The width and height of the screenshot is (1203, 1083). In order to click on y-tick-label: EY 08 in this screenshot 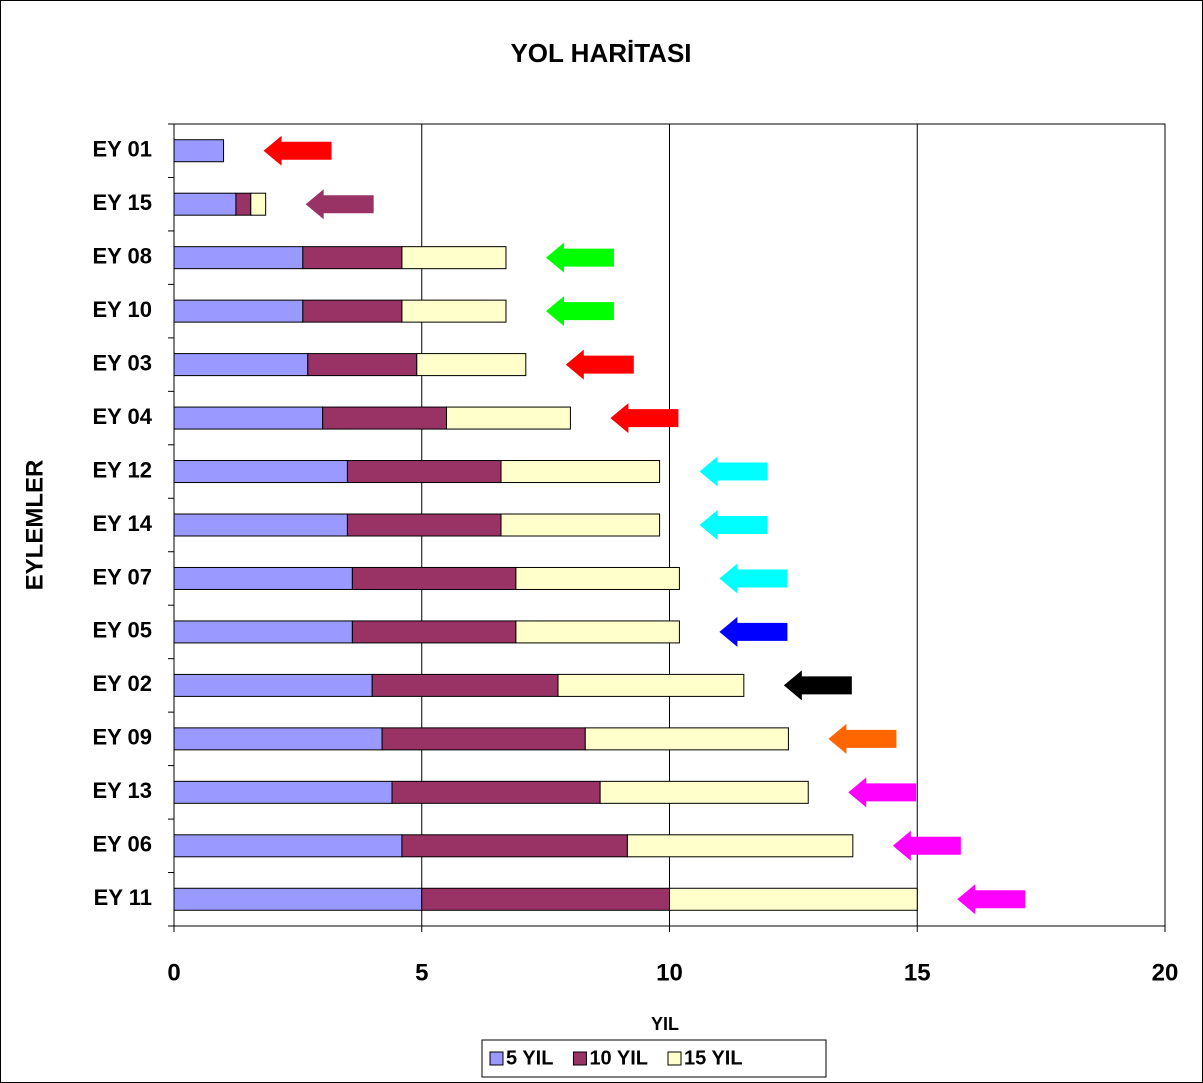, I will do `click(122, 255)`.